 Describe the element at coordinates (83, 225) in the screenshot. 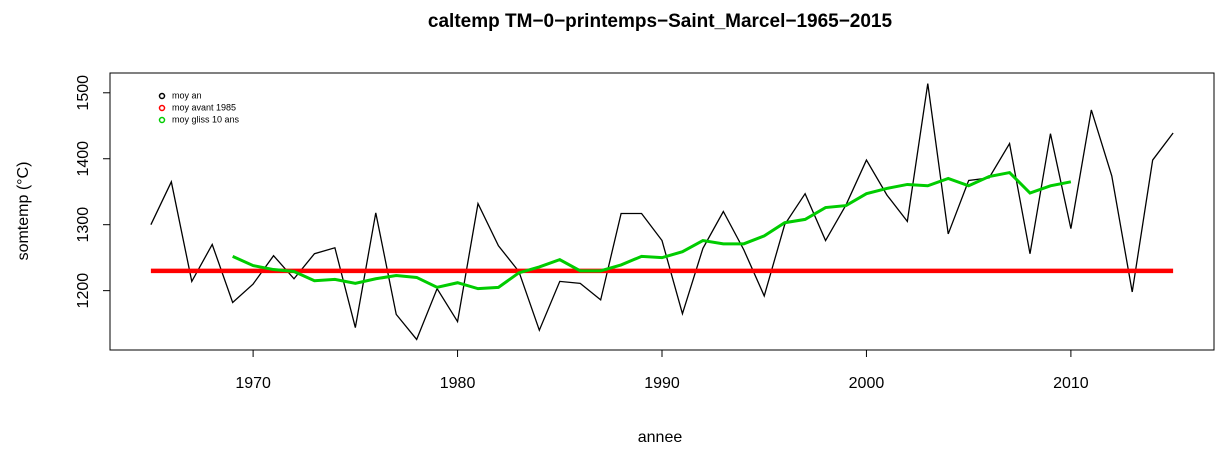

I see `y-tick-label: 1300` at that location.